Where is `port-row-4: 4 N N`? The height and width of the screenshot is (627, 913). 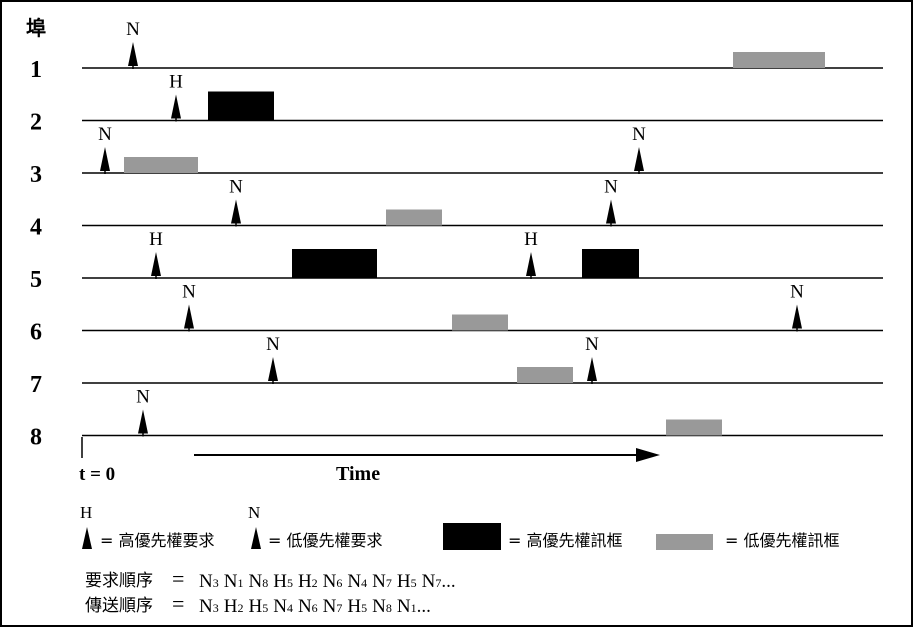
port-row-4: 4 N N is located at coordinates (456, 209).